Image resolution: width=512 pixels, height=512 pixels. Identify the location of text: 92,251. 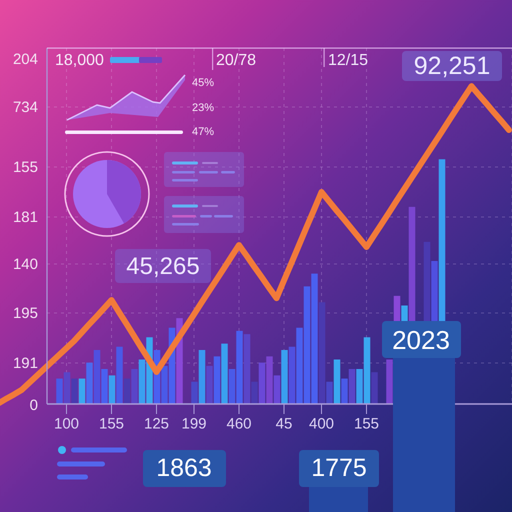
(452, 66).